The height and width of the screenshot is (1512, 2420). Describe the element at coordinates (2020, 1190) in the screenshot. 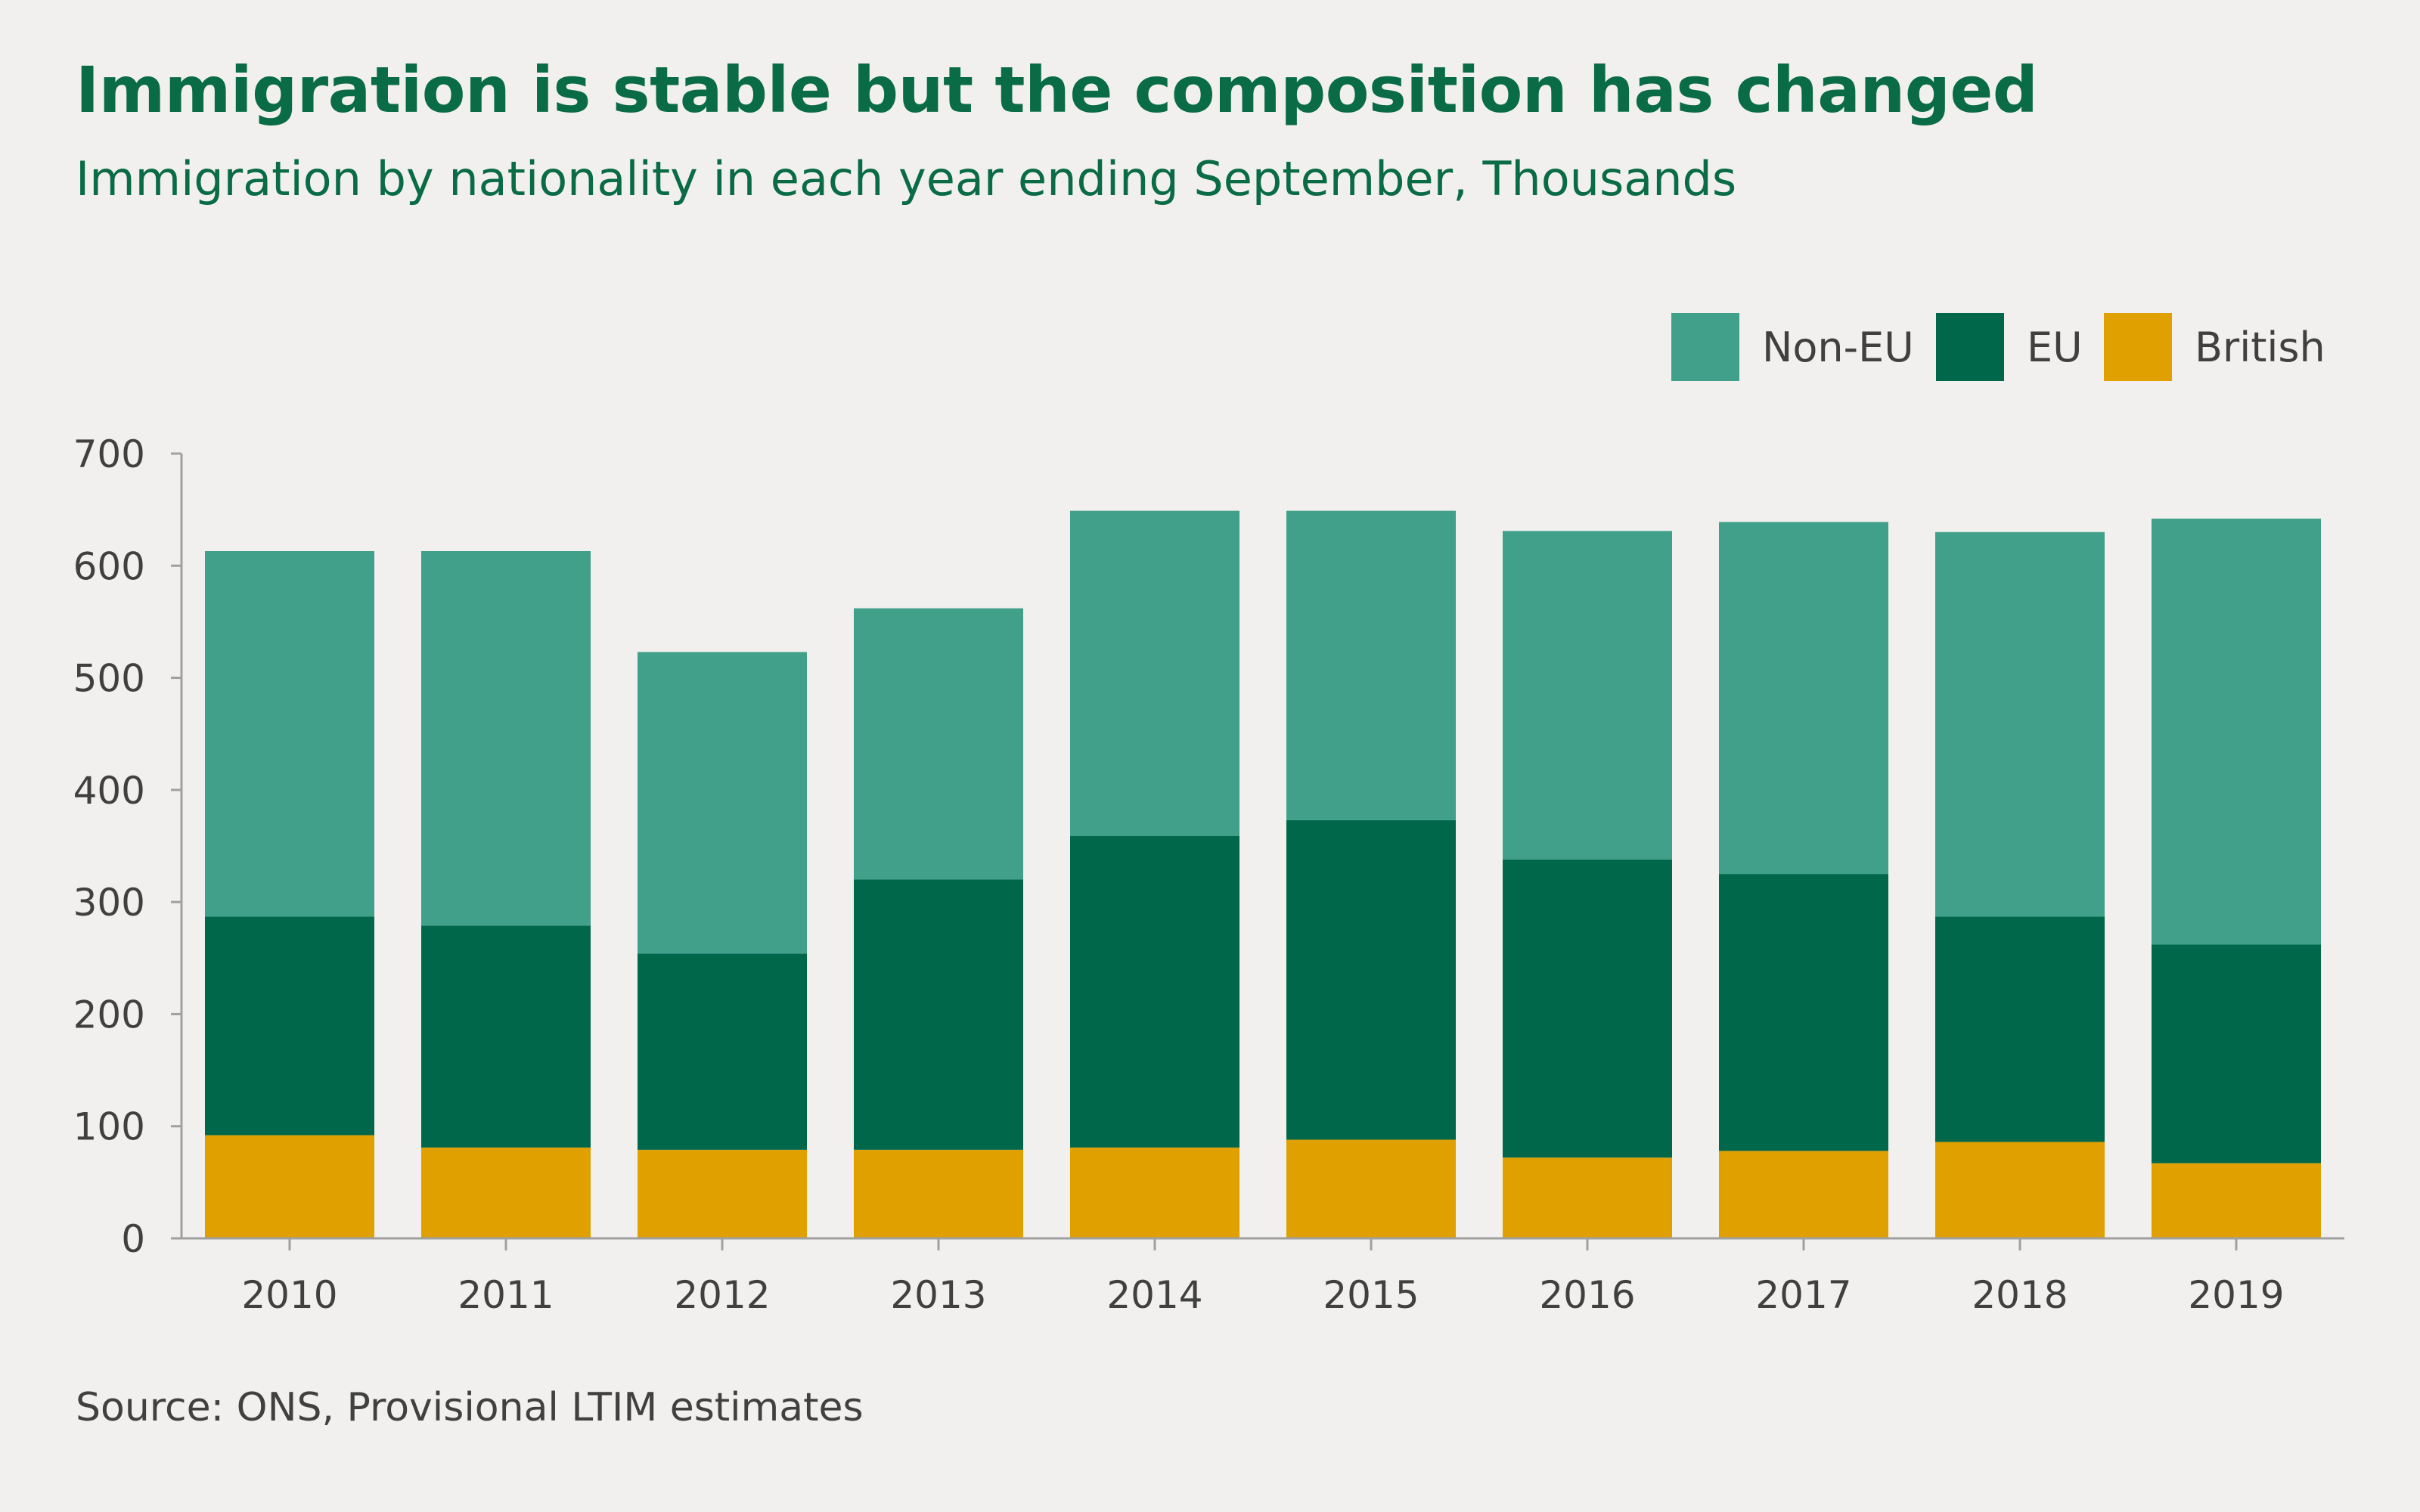

I see `bar-segment-british-2018` at that location.